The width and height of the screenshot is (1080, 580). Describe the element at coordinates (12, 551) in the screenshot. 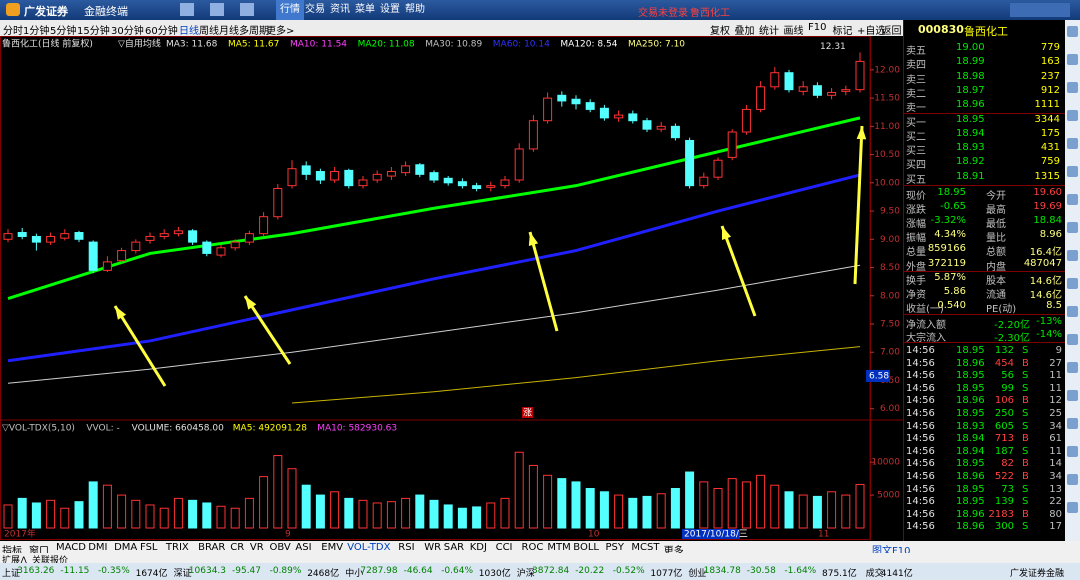

I see `indicator-tab: 指标` at that location.